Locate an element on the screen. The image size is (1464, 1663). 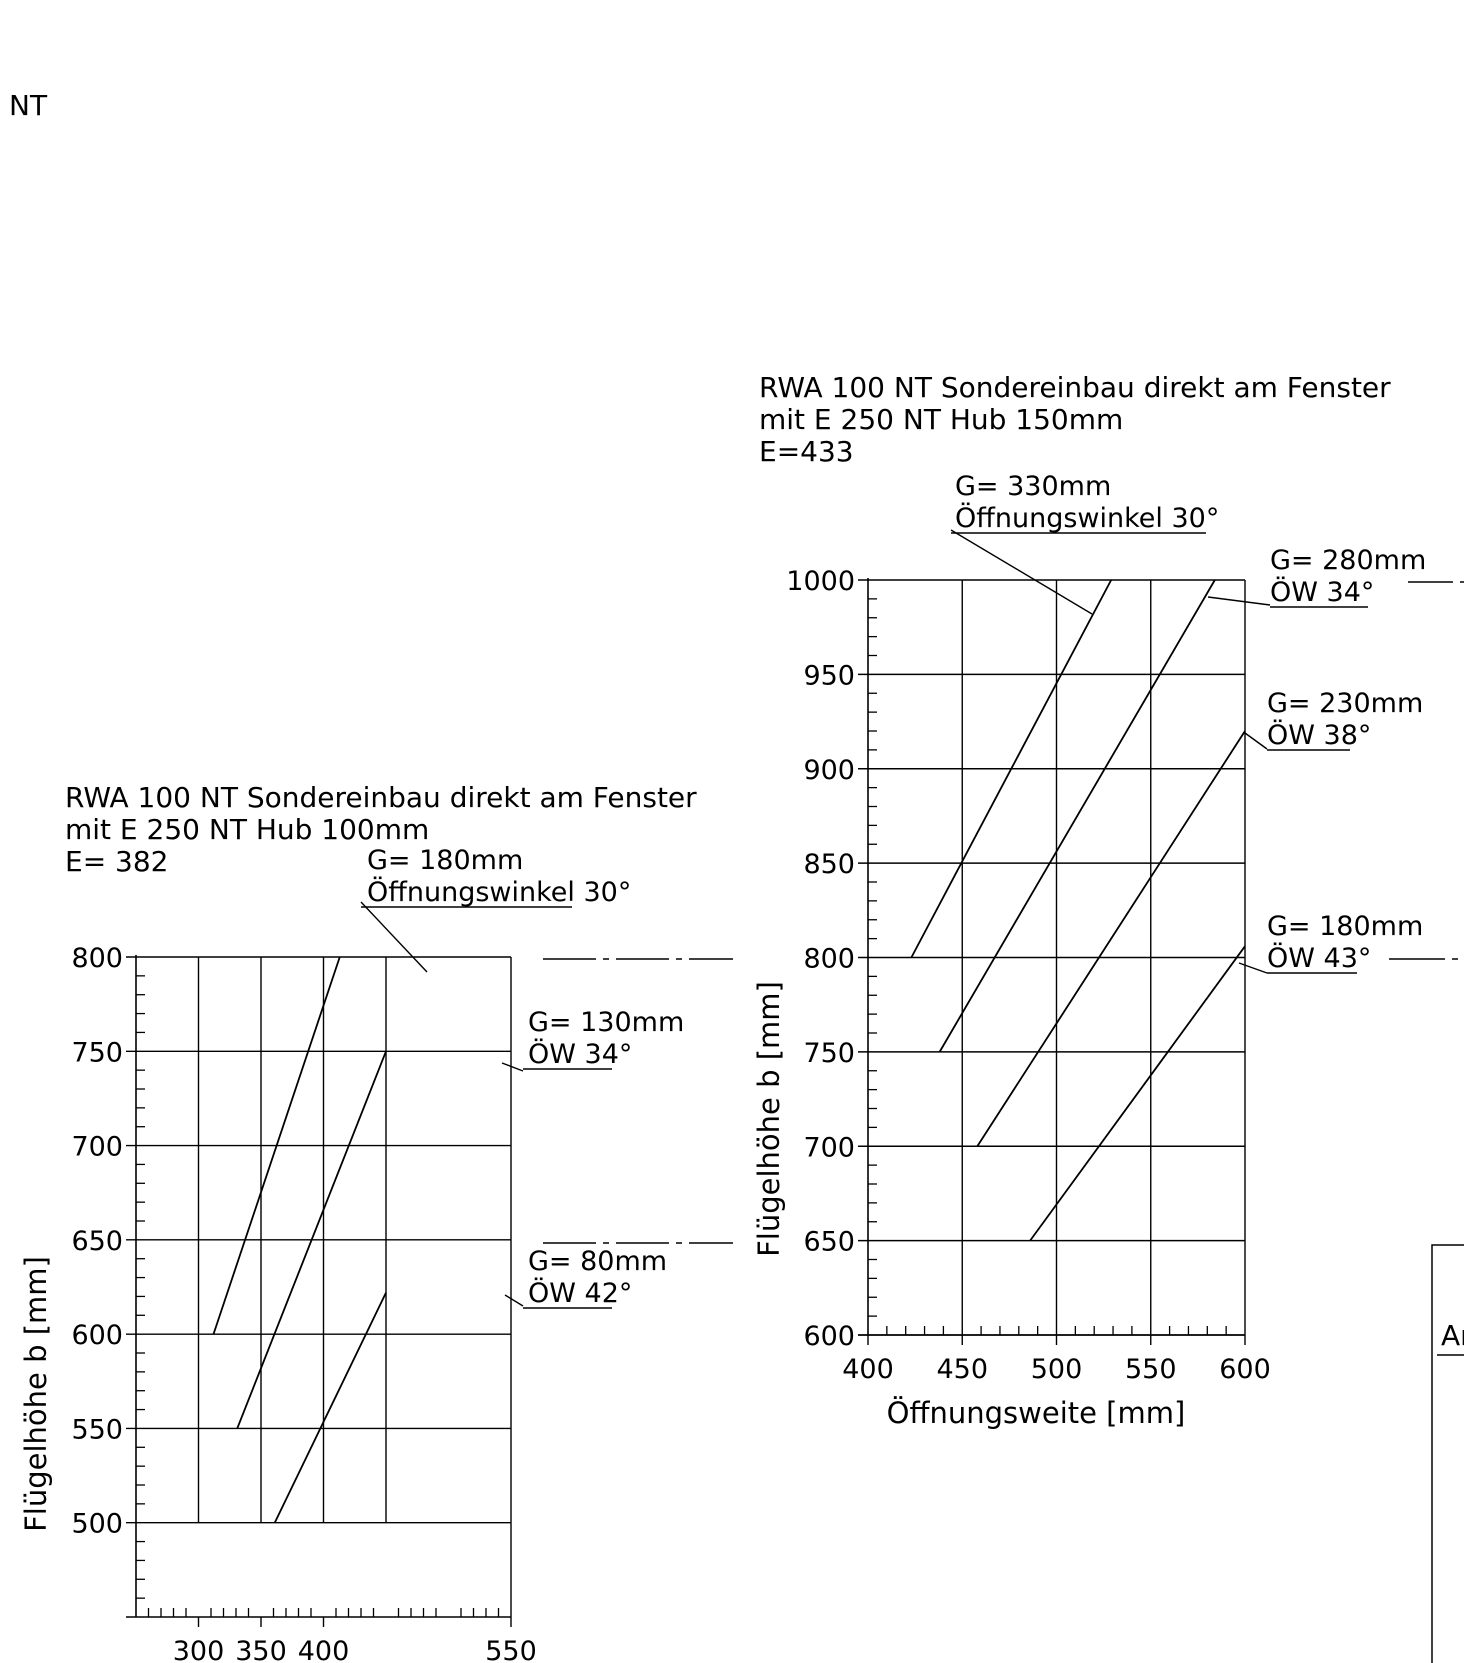
title-block-border is located at coordinates (1447, 1453).